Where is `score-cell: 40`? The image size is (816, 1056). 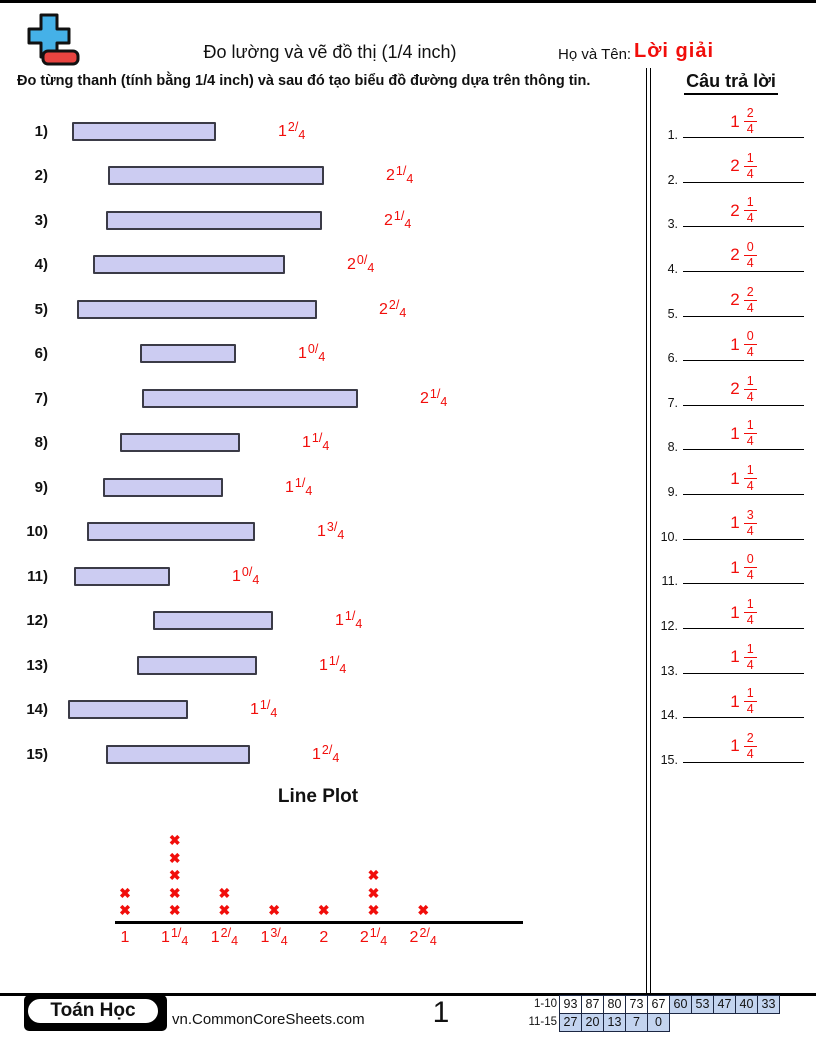
score-cell: 40 is located at coordinates (746, 1004).